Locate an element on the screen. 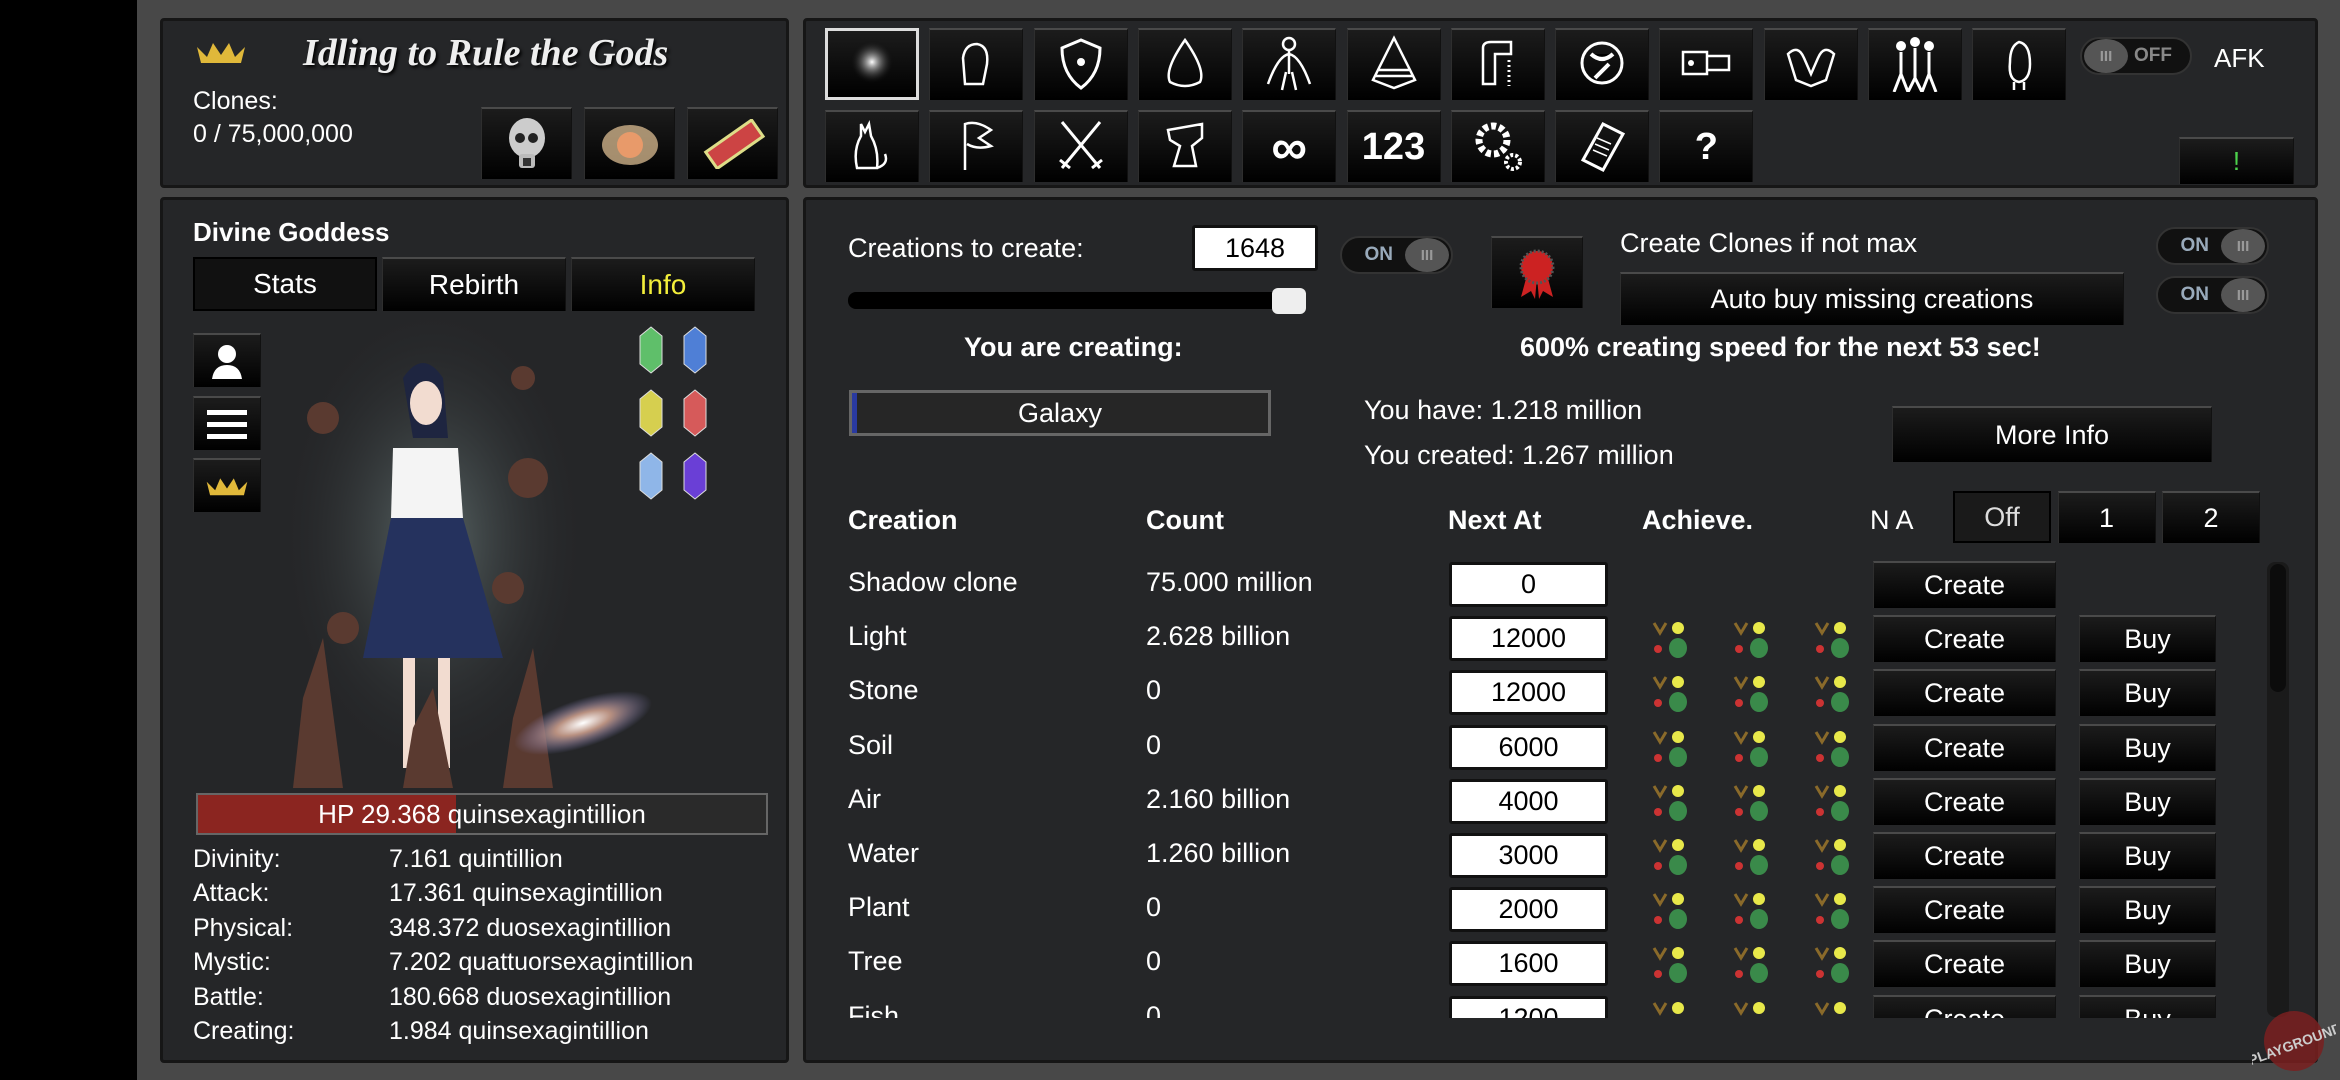  create-clones-label: Create Clones if not max is located at coordinates (1769, 243).